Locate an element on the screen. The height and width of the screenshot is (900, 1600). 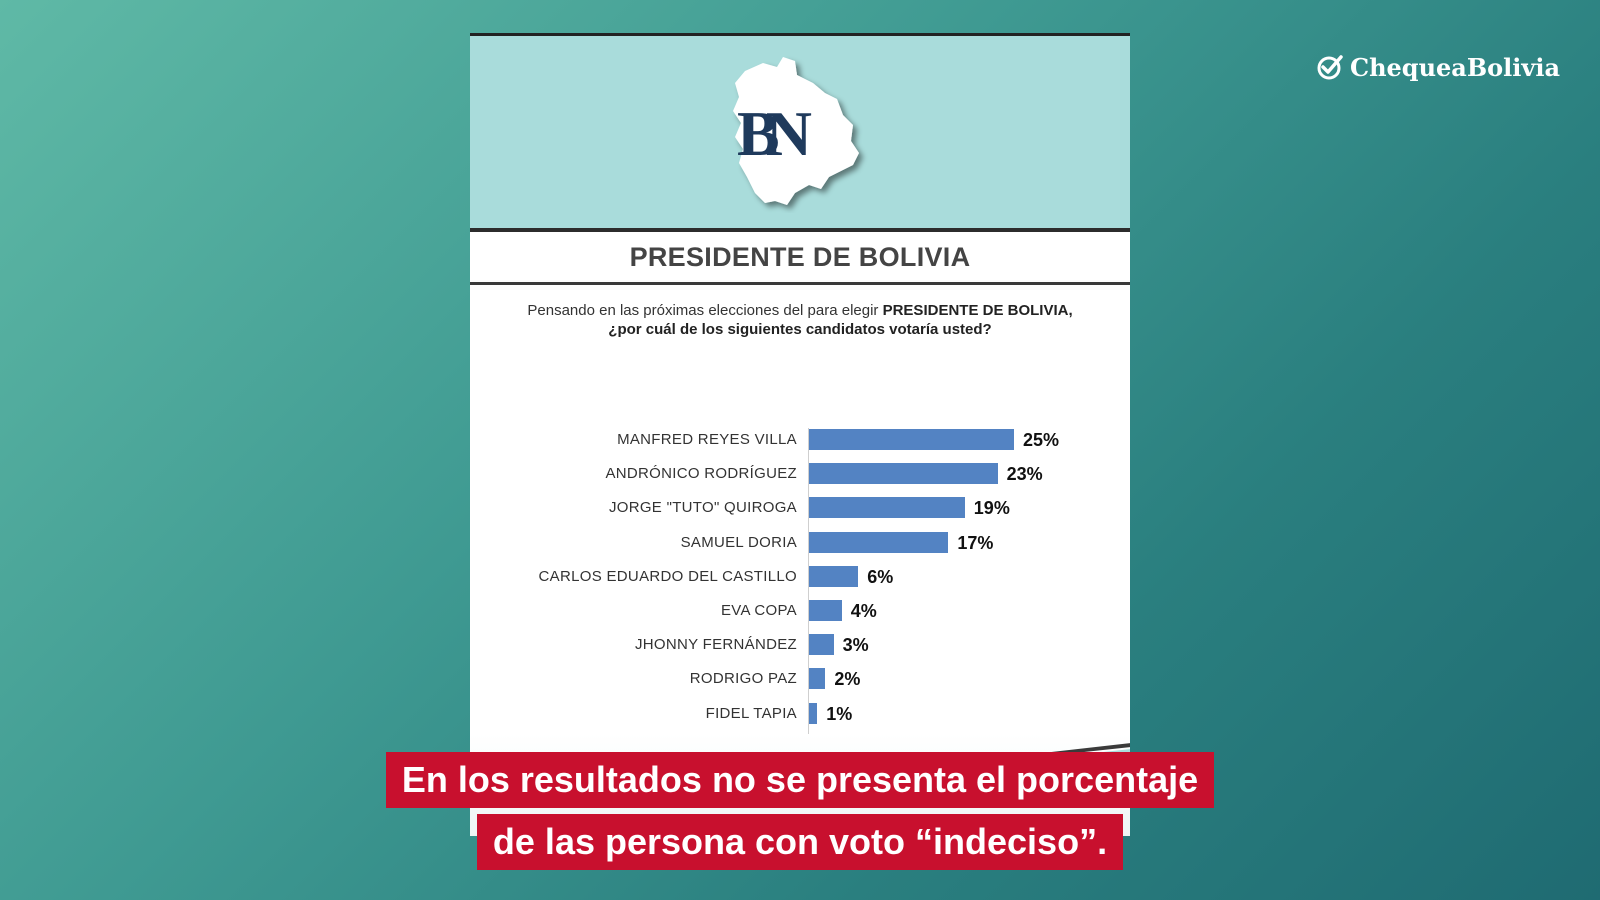
page-title: PRESIDENTE DE BOLIVIA is located at coordinates (800, 256).